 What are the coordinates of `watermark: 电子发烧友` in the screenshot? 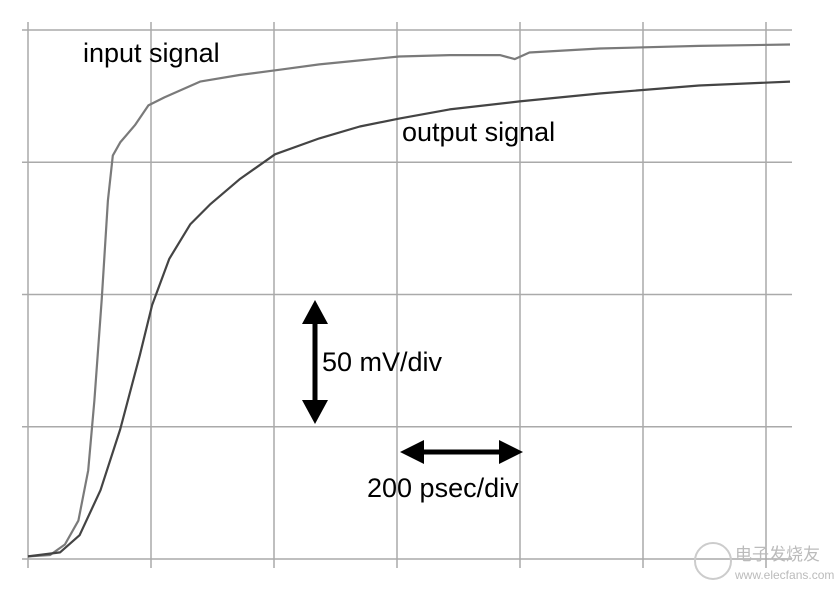 It's located at (777, 554).